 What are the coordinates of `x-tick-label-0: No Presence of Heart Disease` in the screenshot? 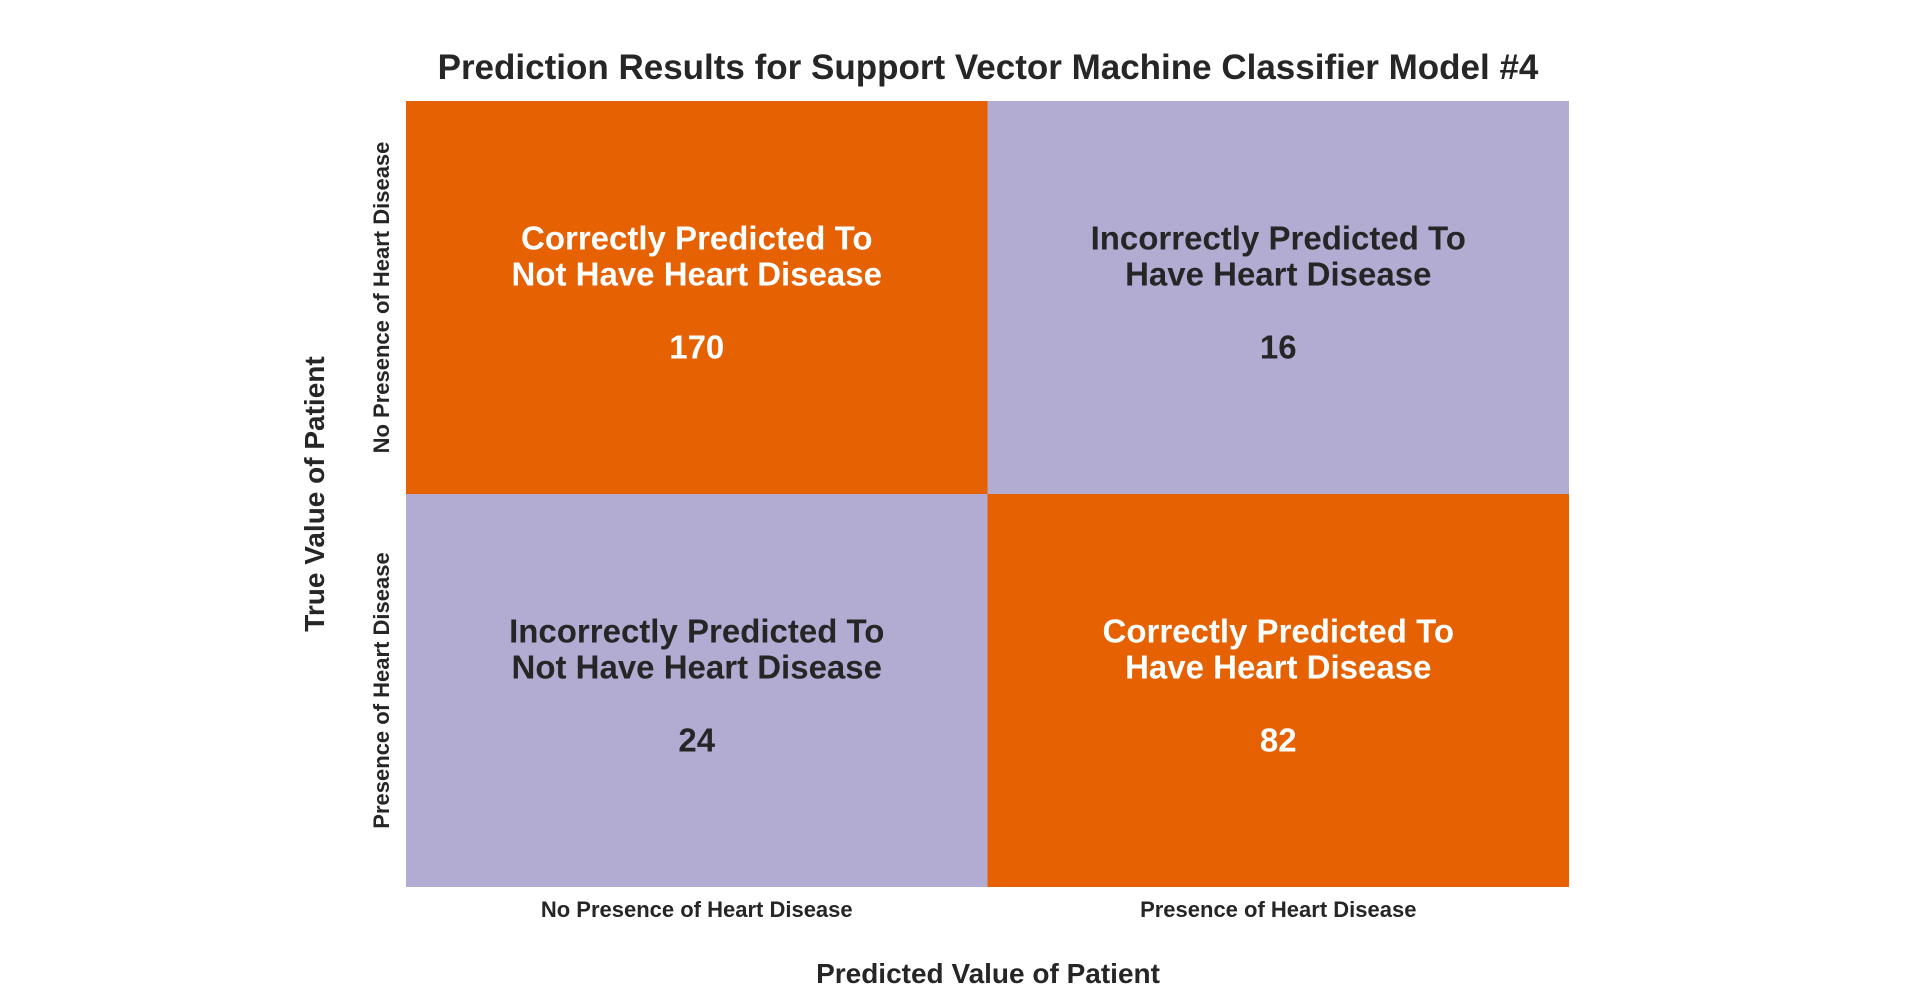 It's located at (697, 909).